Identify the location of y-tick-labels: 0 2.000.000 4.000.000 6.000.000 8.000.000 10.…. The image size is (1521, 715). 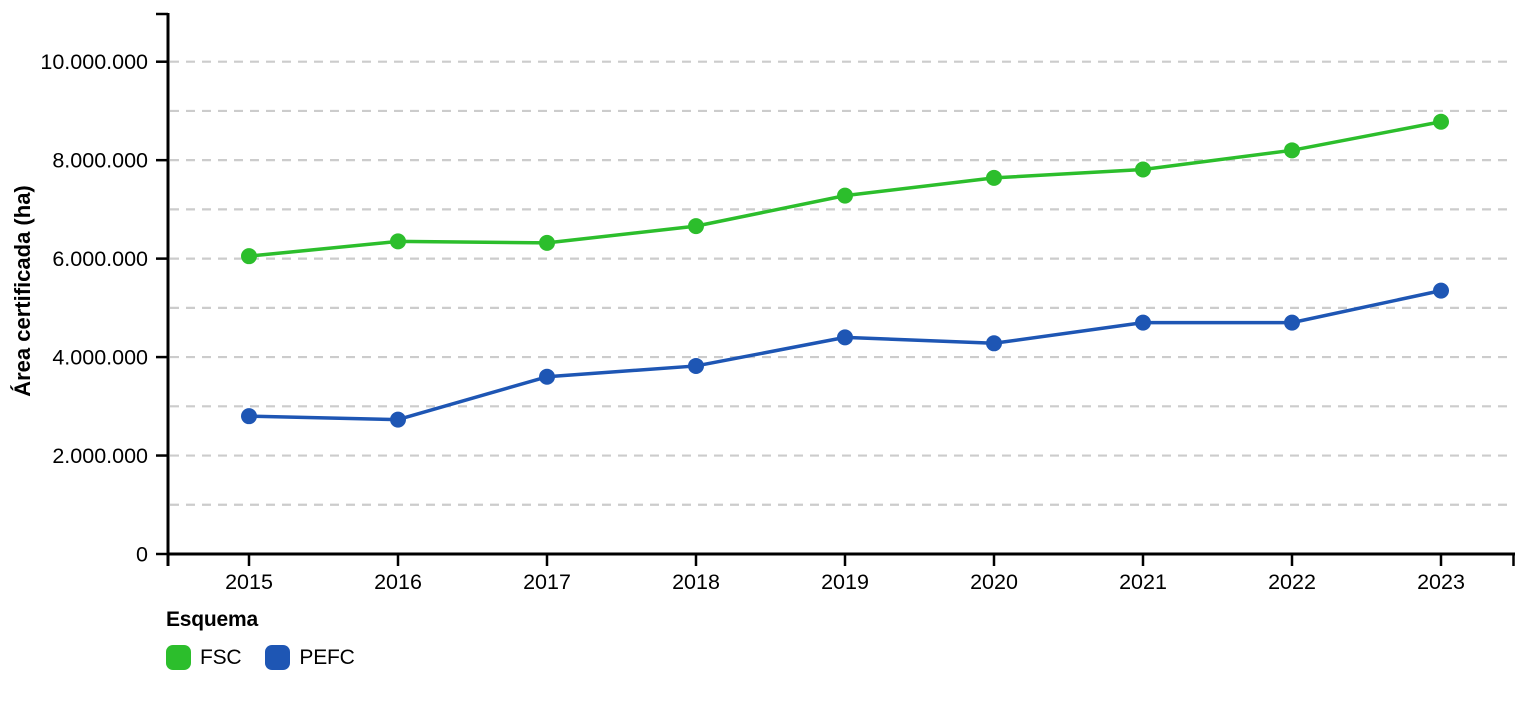
(94, 308).